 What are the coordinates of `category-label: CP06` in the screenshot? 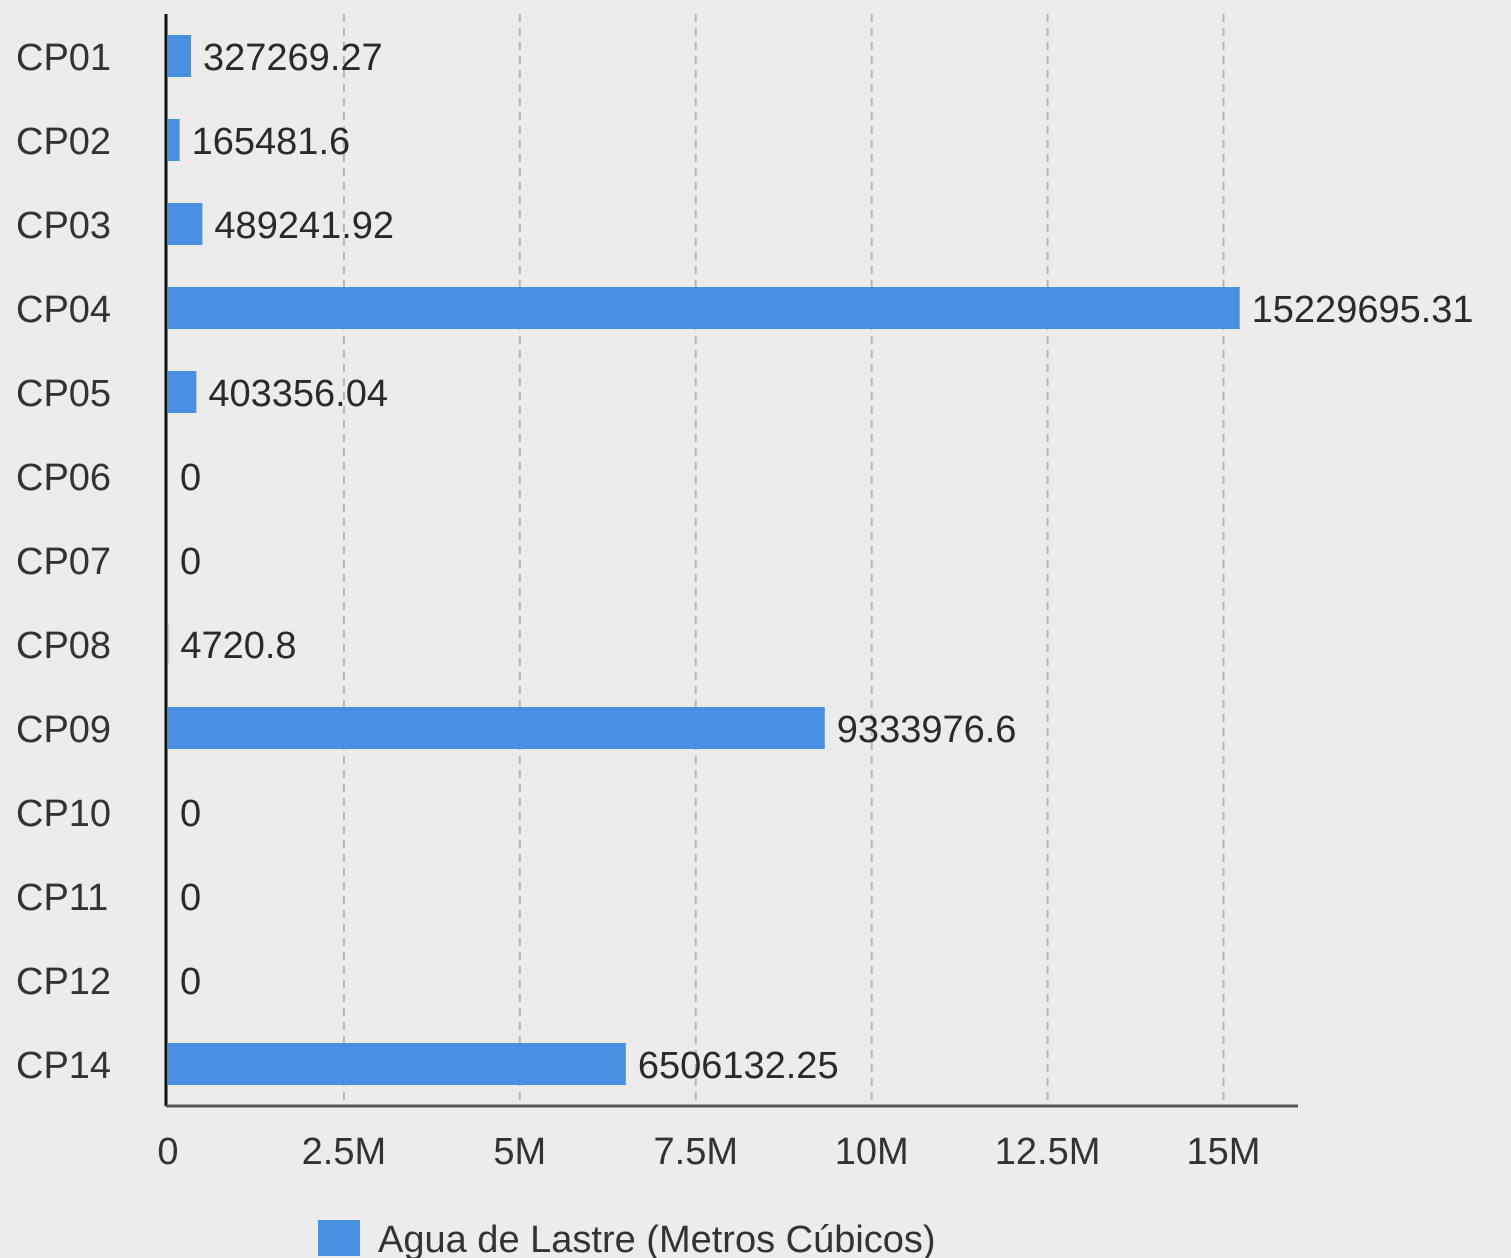 It's located at (63, 478).